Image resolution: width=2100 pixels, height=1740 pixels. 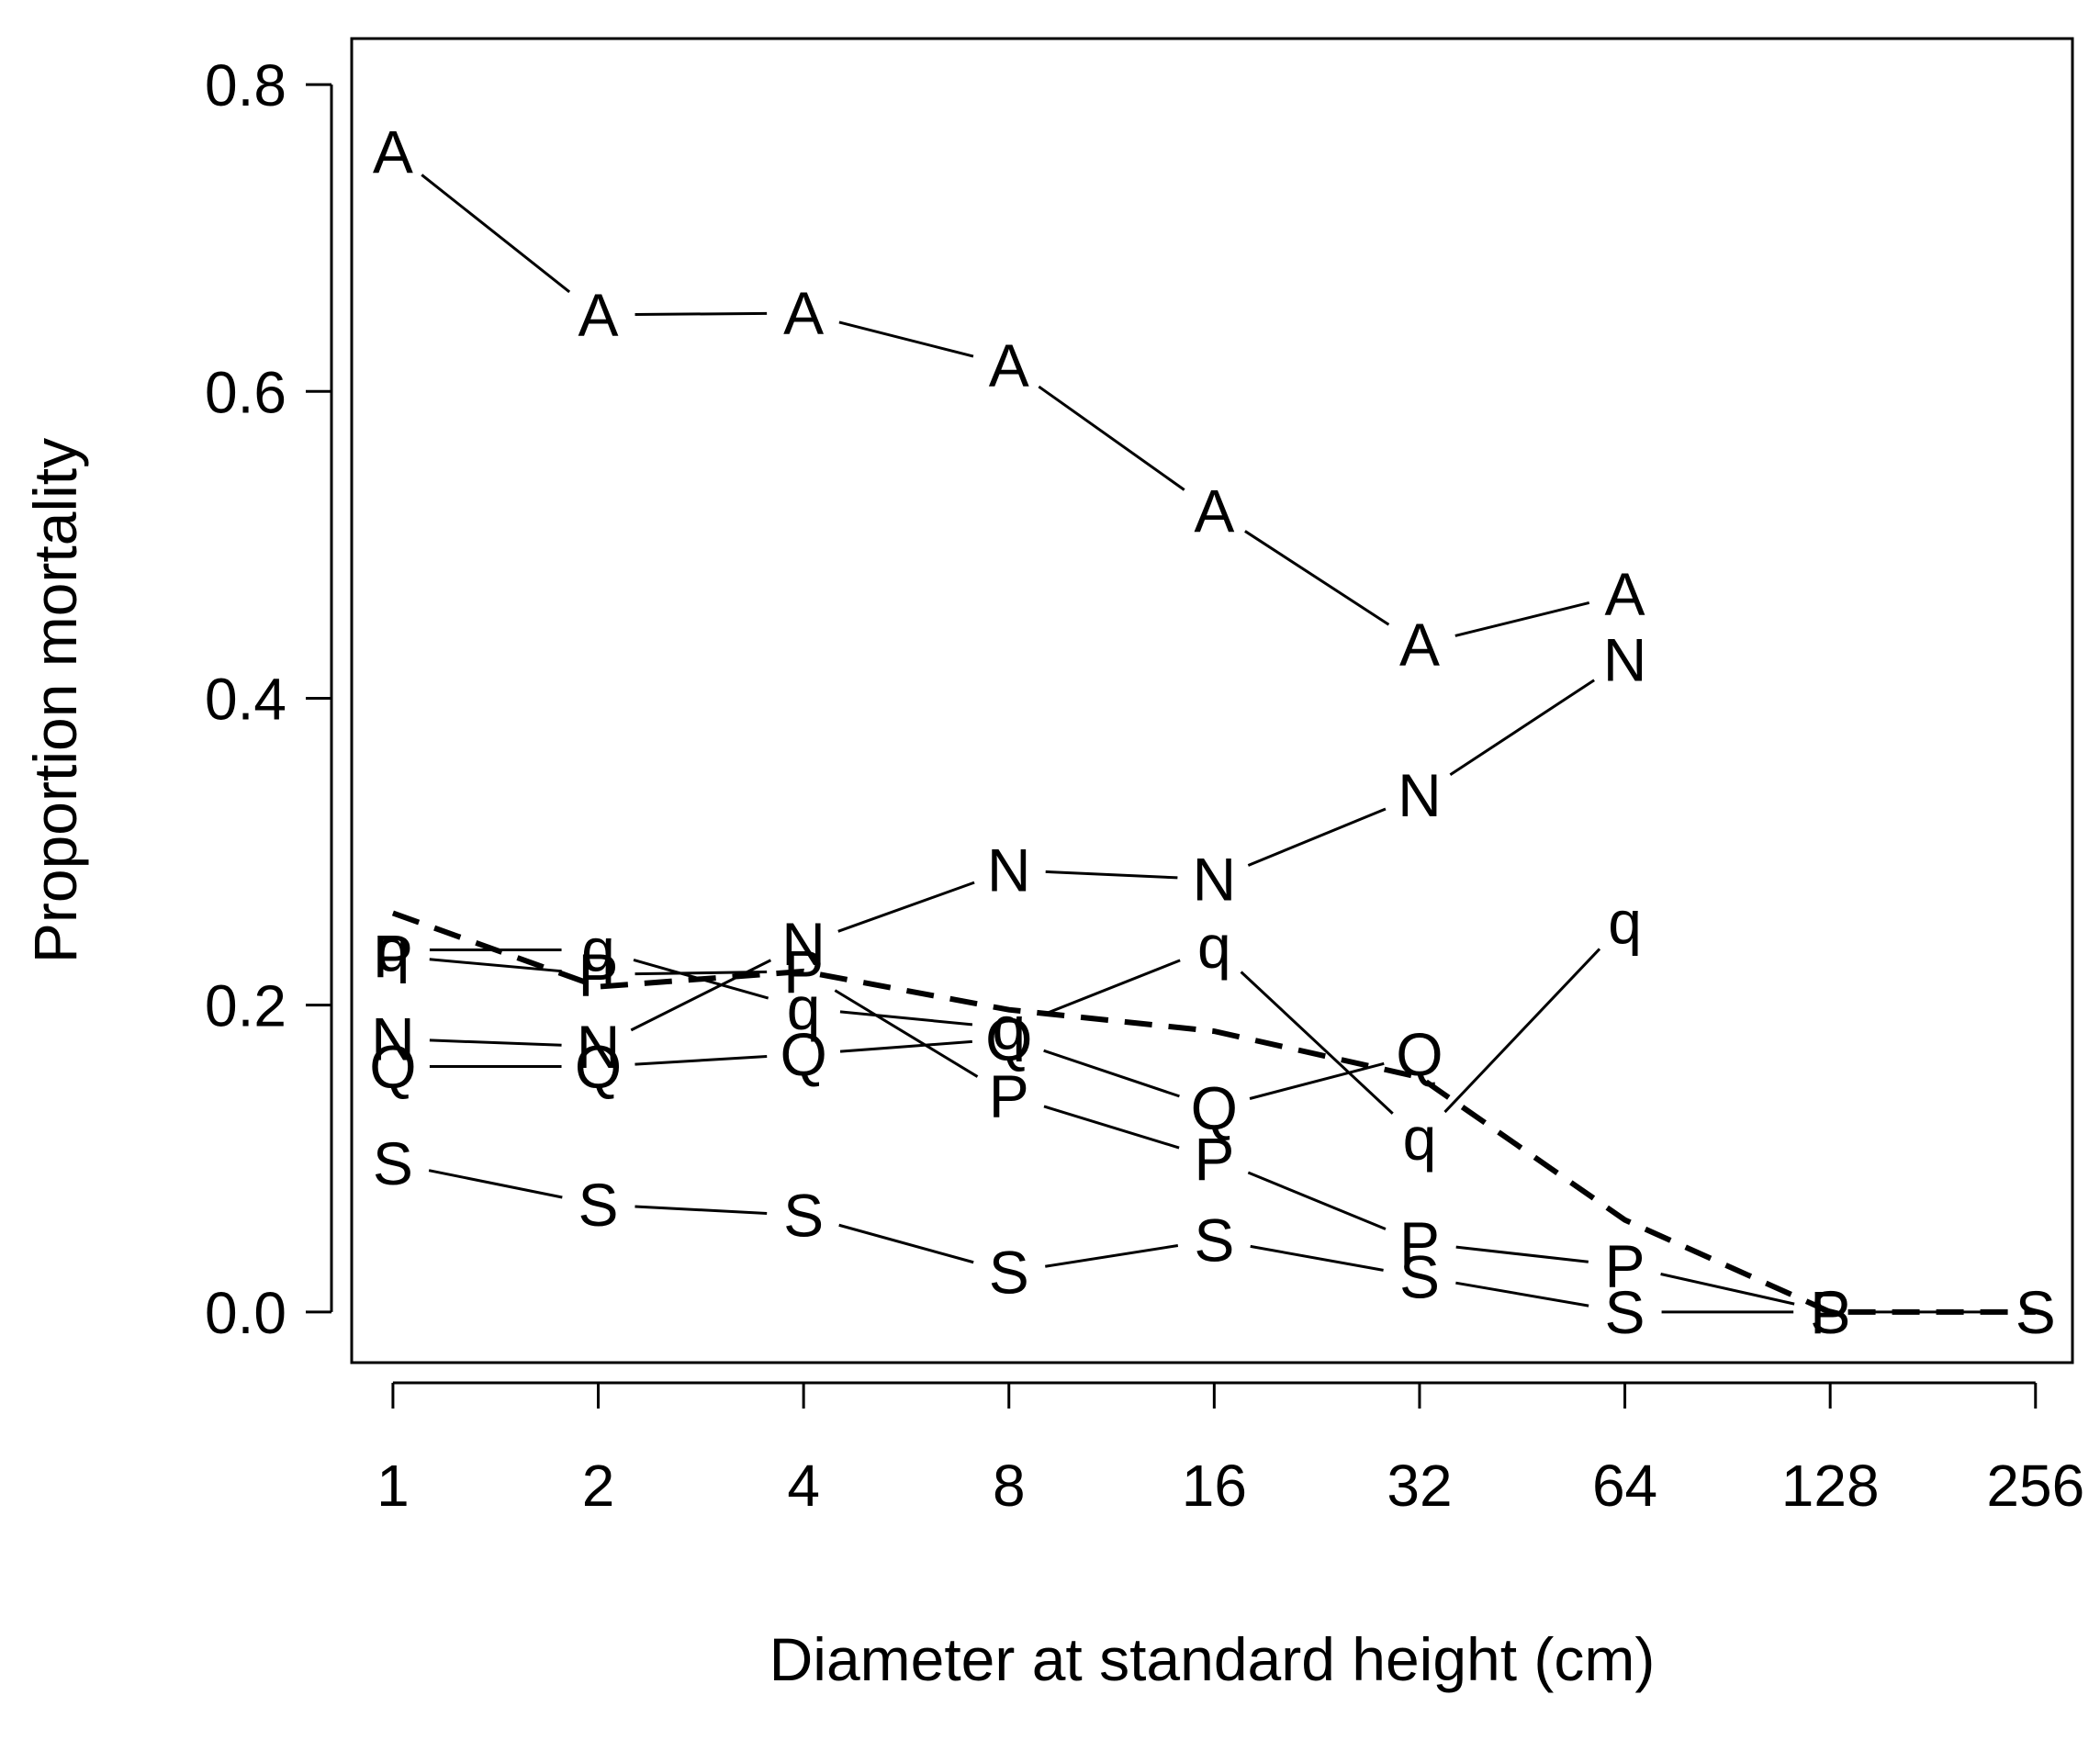 I want to click on x-tick-label: 4, so click(x=803, y=1486).